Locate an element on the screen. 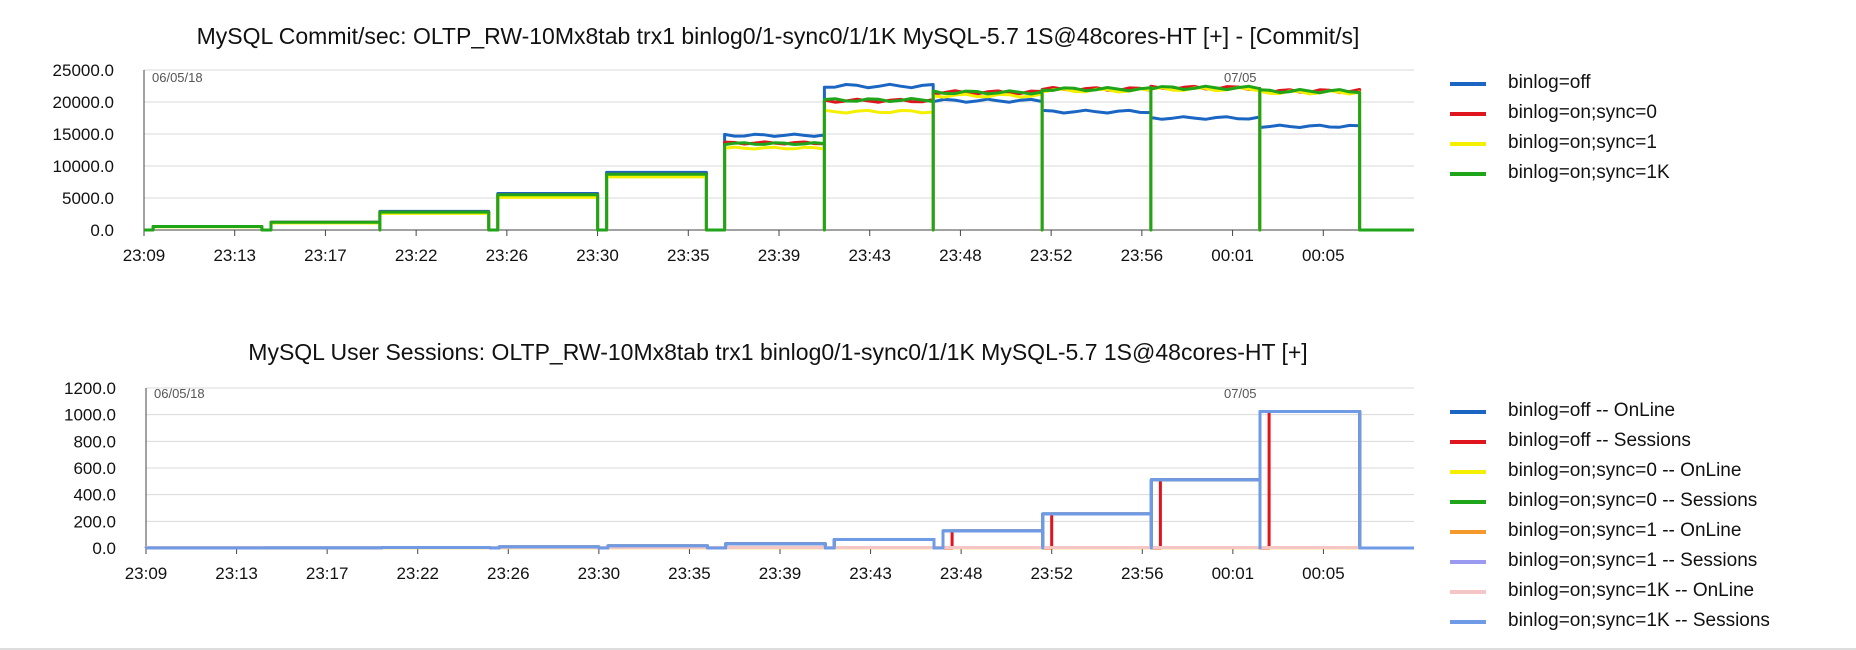 Image resolution: width=1856 pixels, height=650 pixels. y-tick-label: 15000.0 is located at coordinates (83, 134).